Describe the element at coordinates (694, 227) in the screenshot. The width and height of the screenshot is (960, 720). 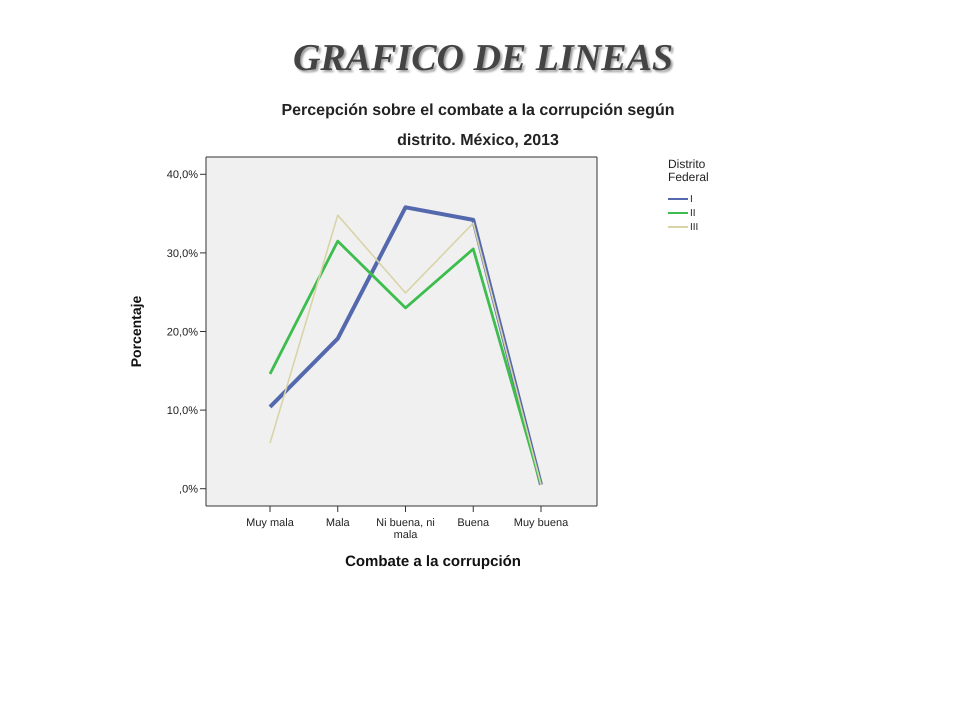
I see `legend-label: III` at that location.